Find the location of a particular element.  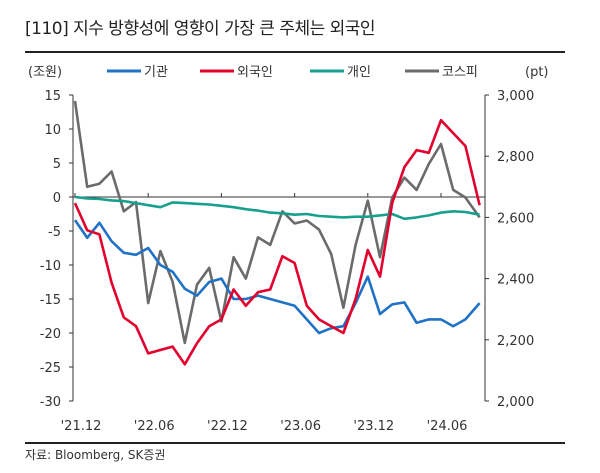

right-tick-label: 2,200 is located at coordinates (515, 341).